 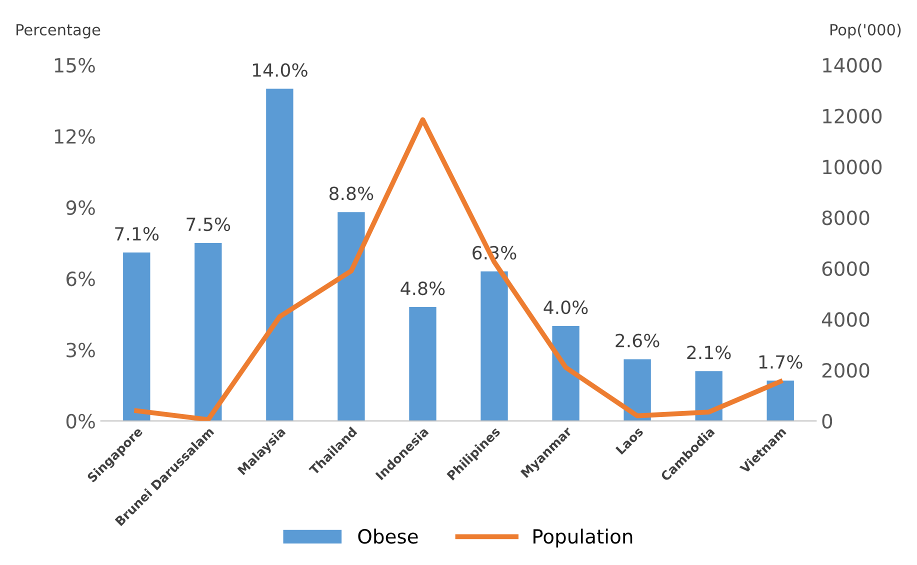 I want to click on y-tick-label: 6%, so click(x=80, y=279).